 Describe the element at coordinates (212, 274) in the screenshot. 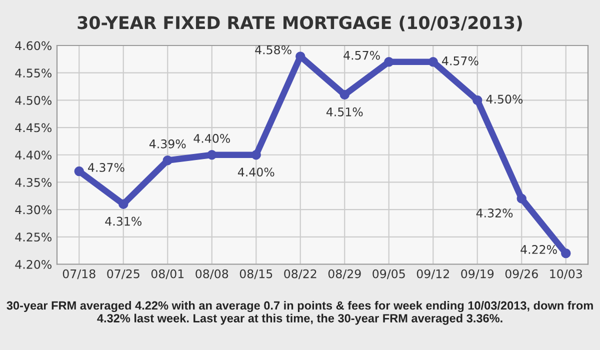

I see `x-tick-label: 08/08` at that location.